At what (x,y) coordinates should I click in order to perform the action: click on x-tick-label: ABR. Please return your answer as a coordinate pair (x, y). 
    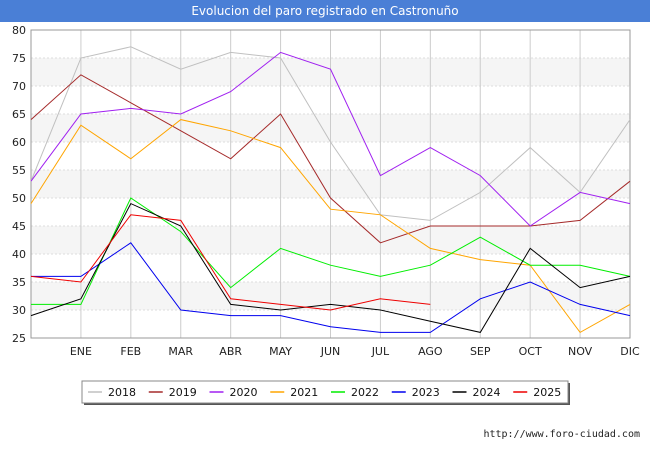
    Looking at the image, I should click on (230, 351).